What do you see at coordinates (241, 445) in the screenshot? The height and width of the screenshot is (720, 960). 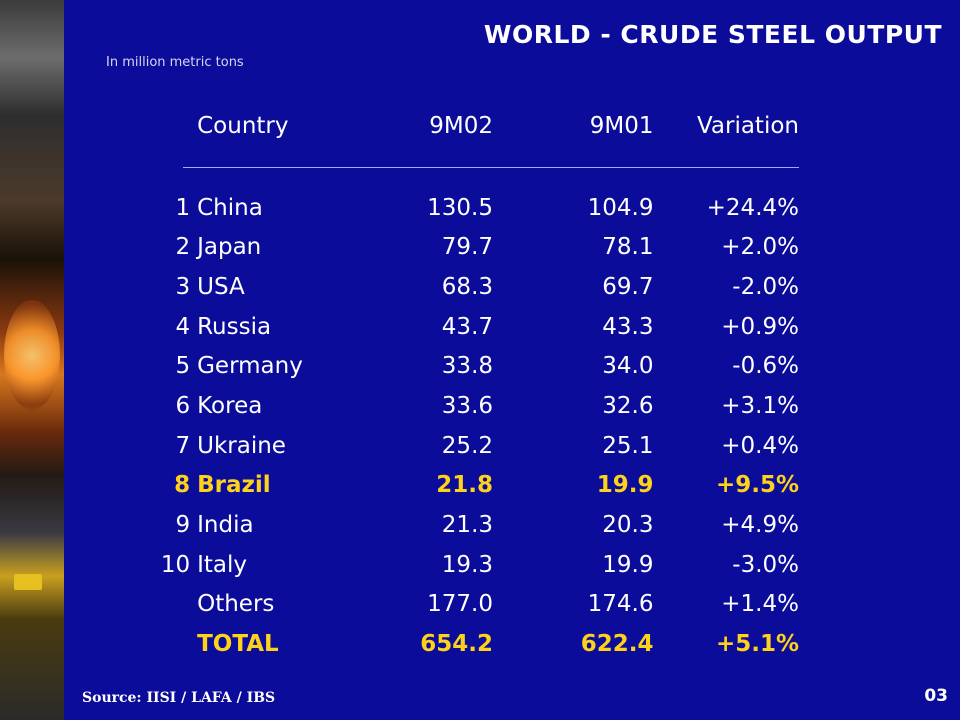 I see `row-country: Ukraine` at bounding box center [241, 445].